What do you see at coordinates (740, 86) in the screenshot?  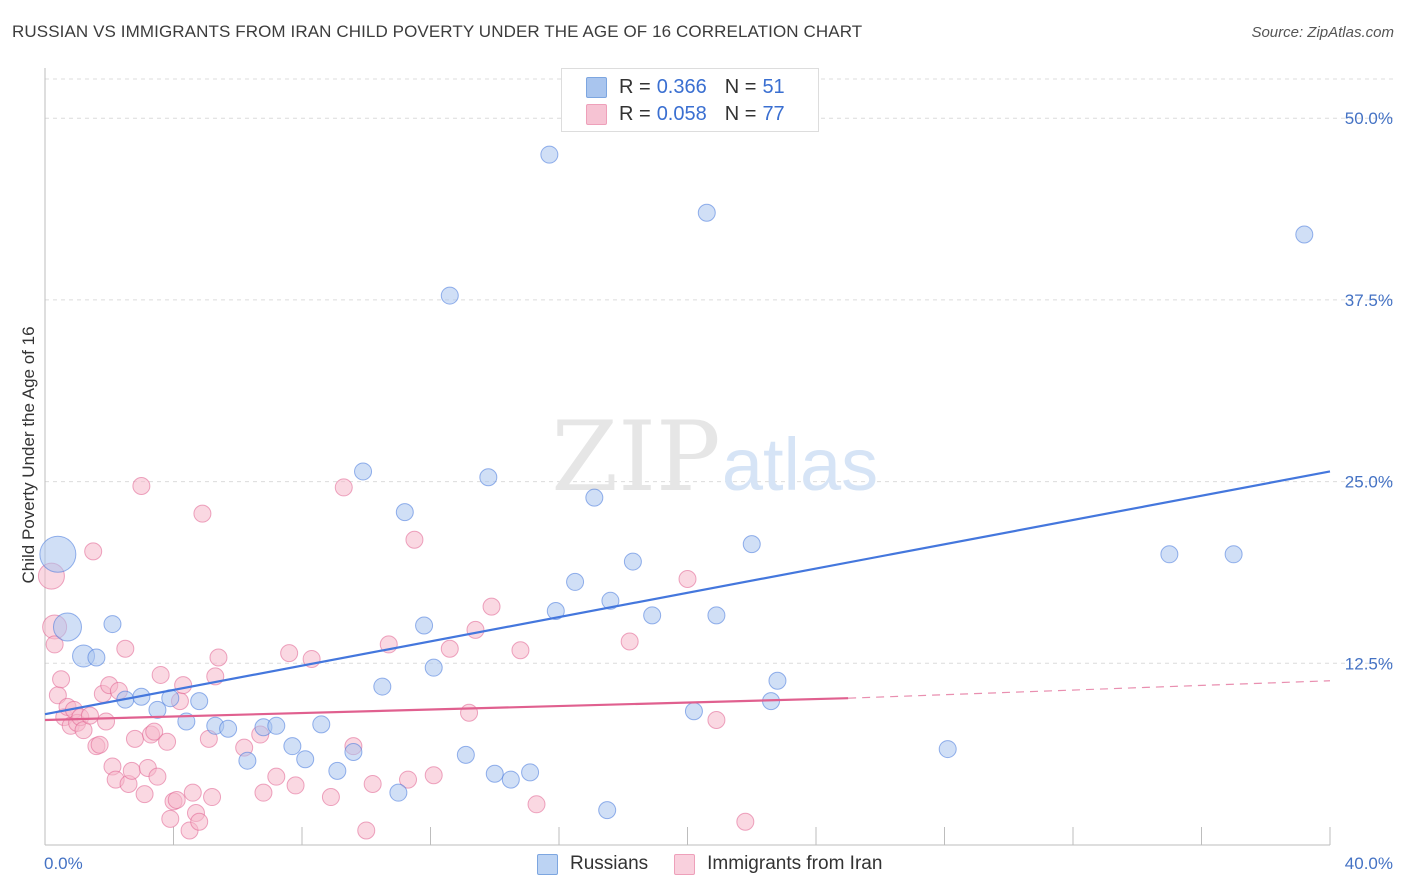 I see `legend-n-label: N =` at bounding box center [740, 86].